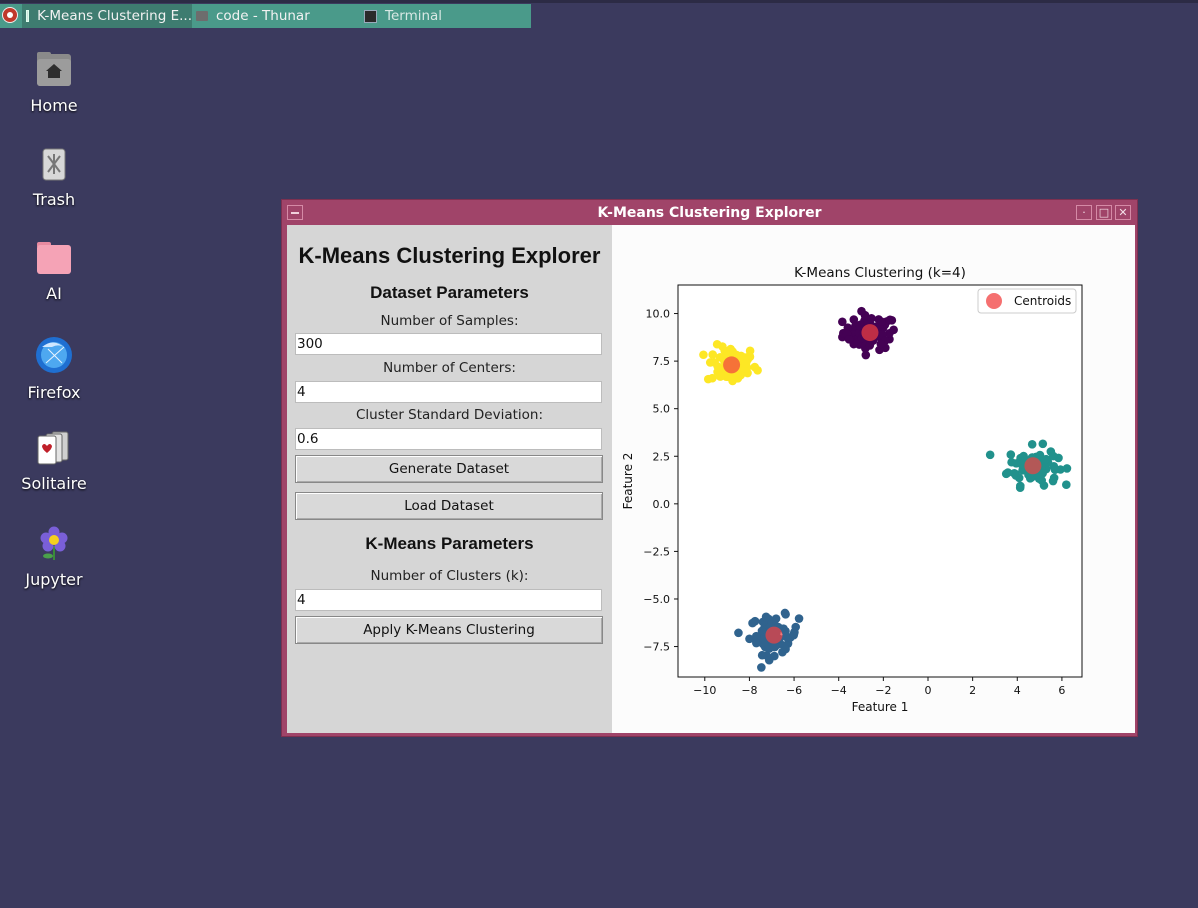 This screenshot has height=908, width=1198. I want to click on desktop-icon-firefox: Firefox, so click(54, 368).